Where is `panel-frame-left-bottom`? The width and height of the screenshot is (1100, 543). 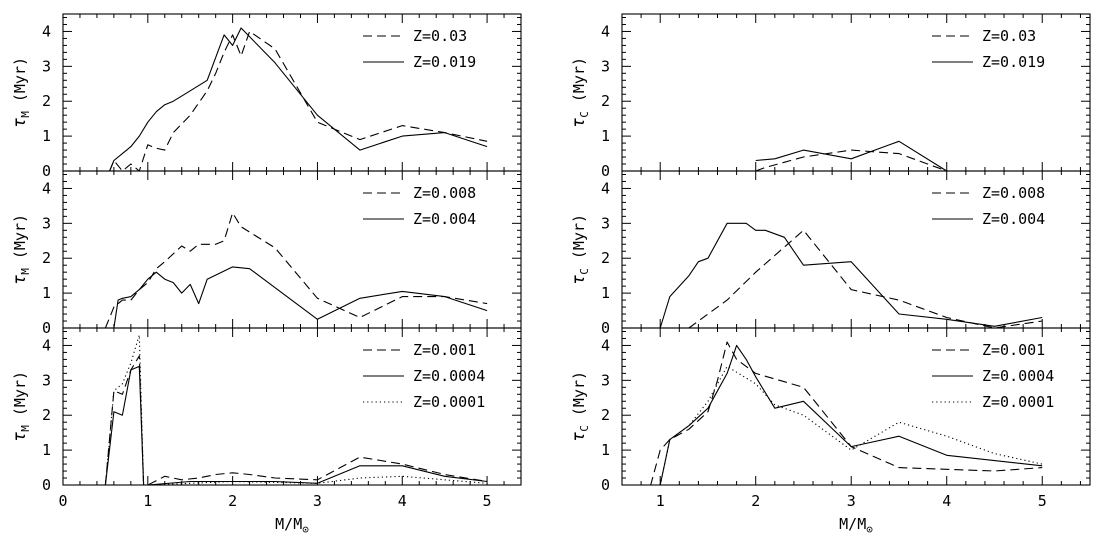
panel-frame-left-bottom is located at coordinates (292, 406).